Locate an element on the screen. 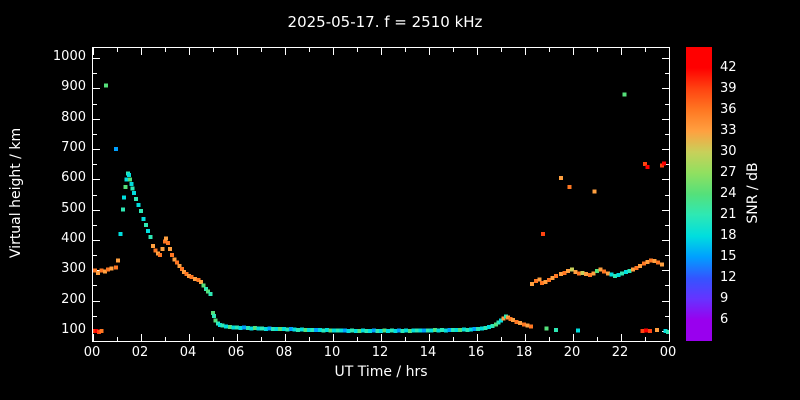  xtick-label: 10 is located at coordinates (332, 352).